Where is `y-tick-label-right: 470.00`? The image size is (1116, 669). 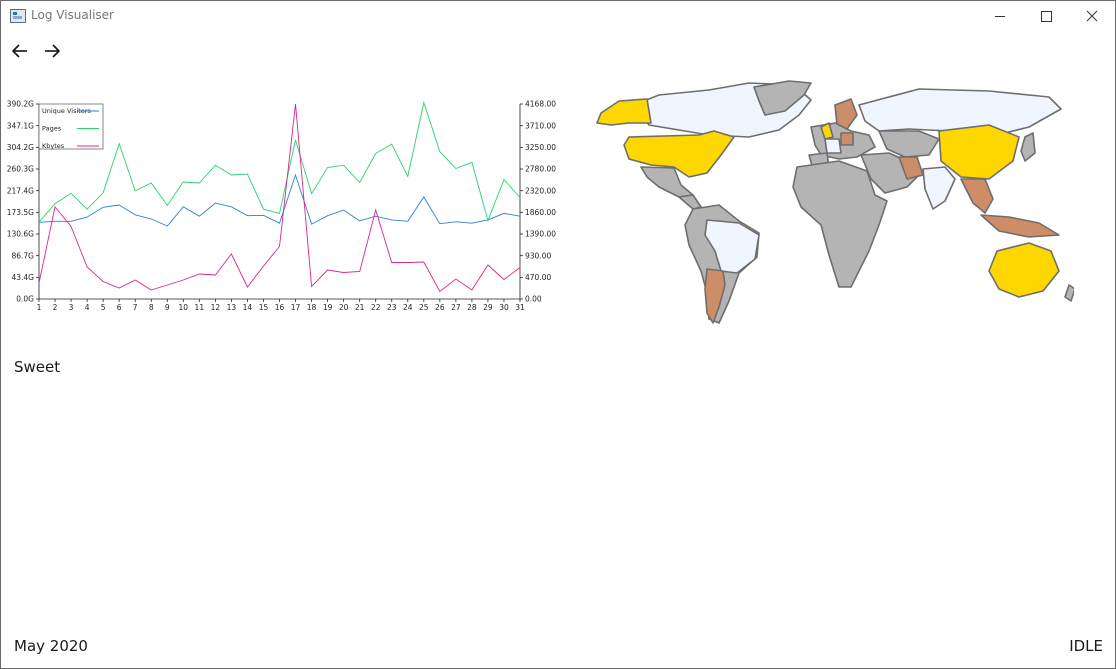
y-tick-label-right: 470.00 is located at coordinates (538, 277).